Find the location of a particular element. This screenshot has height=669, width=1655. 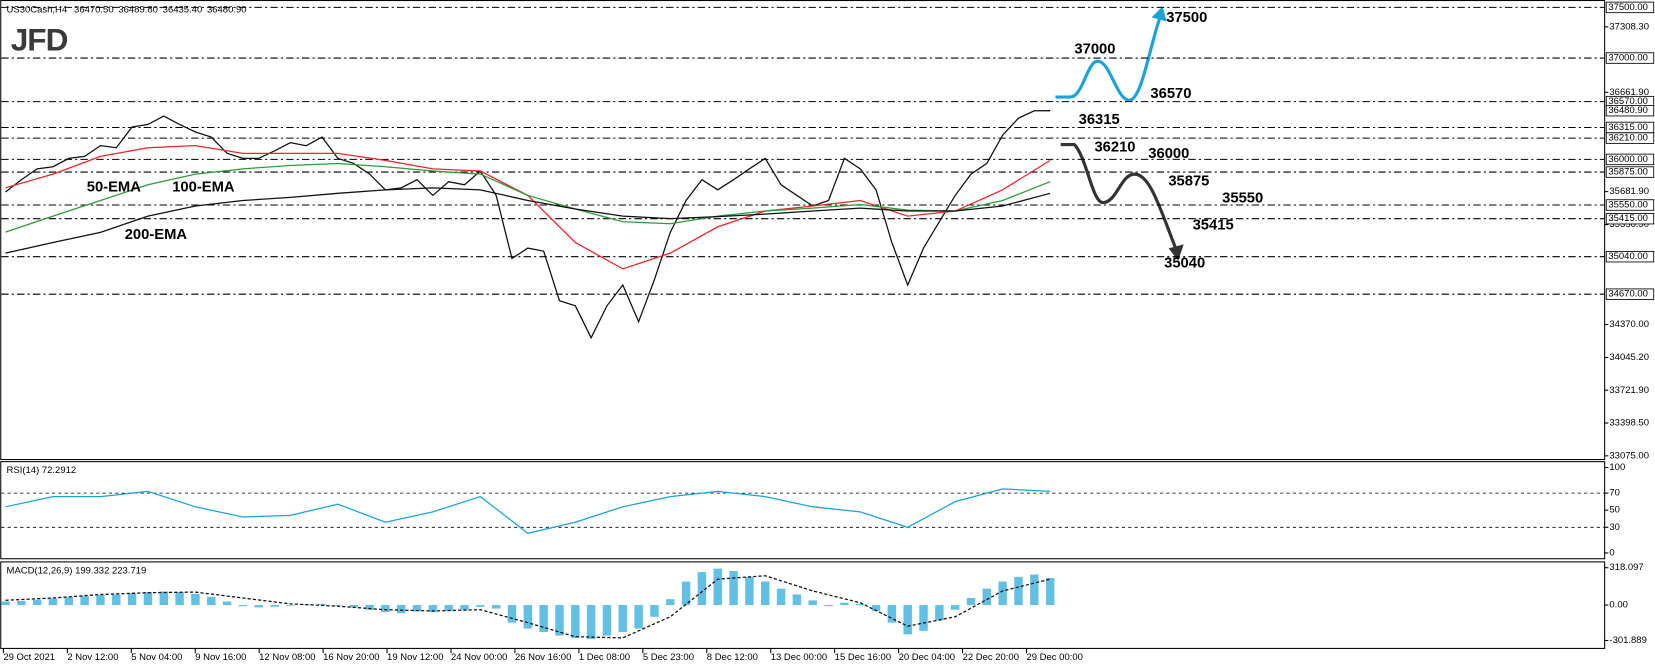

open: 36470.50 is located at coordinates (94, 9).